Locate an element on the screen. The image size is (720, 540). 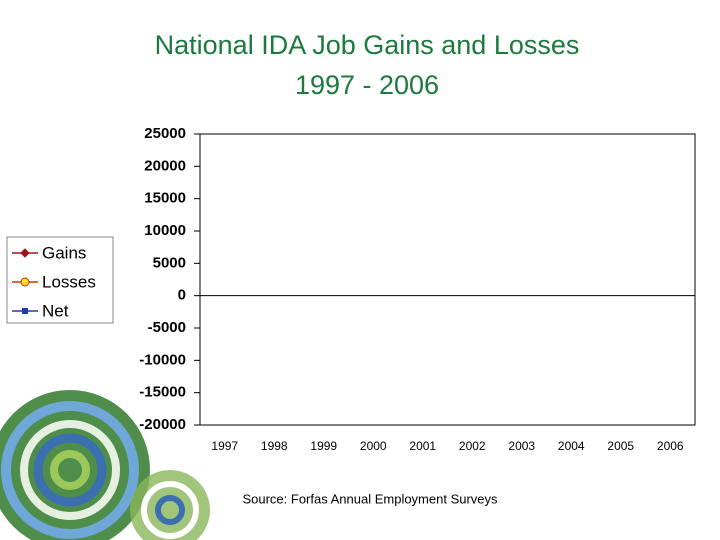
x-tick-label: 1999 is located at coordinates (323, 446).